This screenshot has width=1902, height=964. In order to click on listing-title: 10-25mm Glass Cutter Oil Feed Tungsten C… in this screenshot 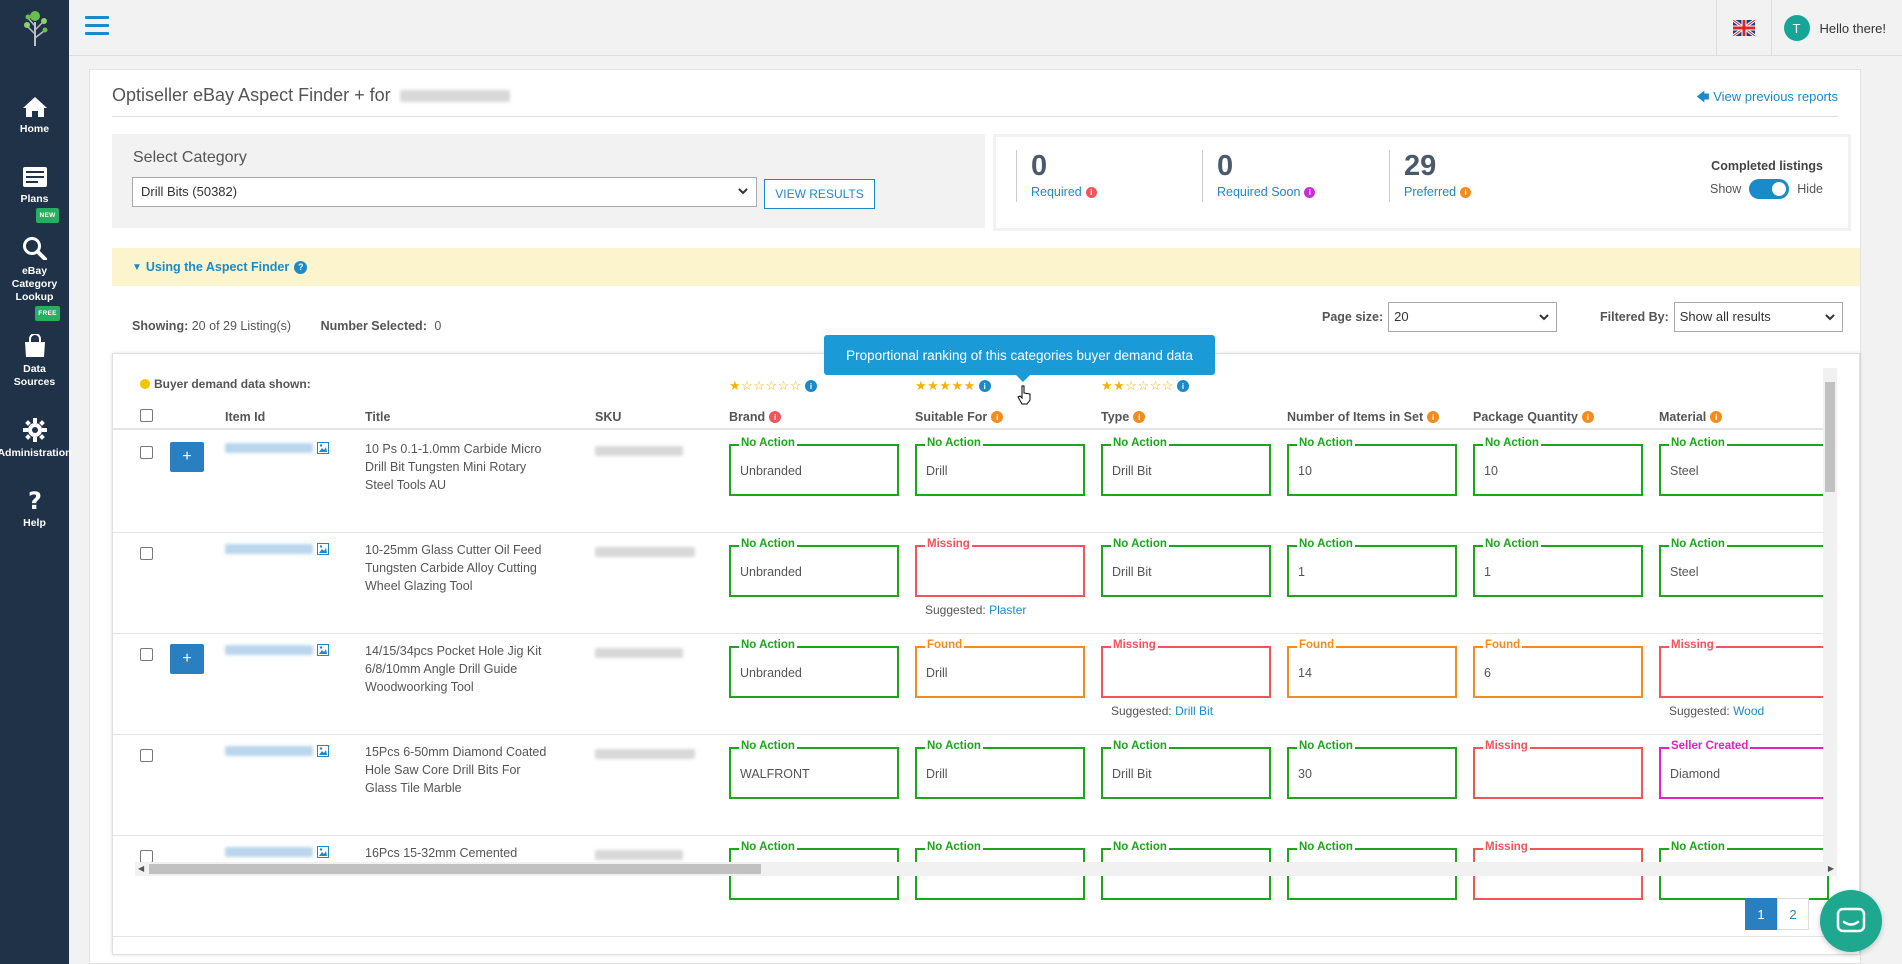, I will do `click(453, 568)`.